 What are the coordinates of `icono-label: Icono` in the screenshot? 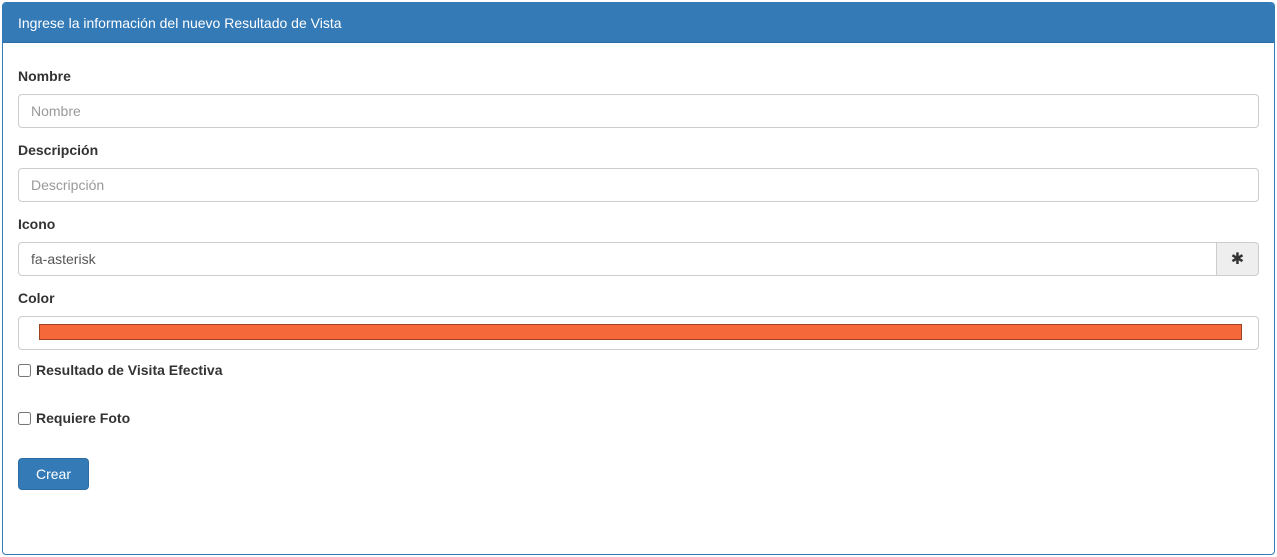 It's located at (37, 224).